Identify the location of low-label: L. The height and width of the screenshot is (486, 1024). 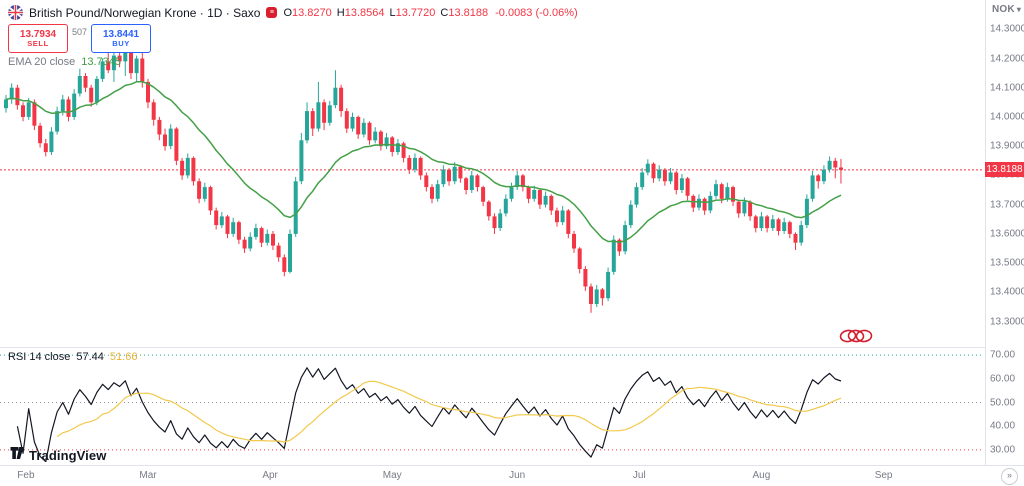
(392, 12).